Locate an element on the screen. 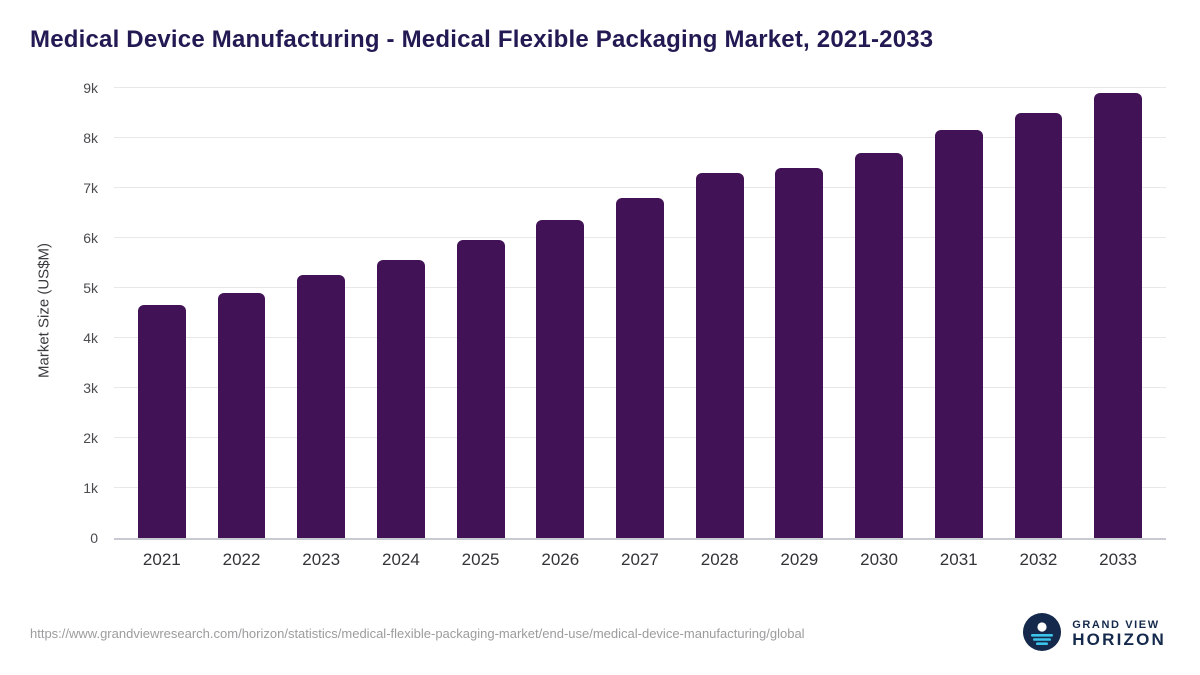 Image resolution: width=1200 pixels, height=675 pixels. bar-2031 is located at coordinates (958, 334).